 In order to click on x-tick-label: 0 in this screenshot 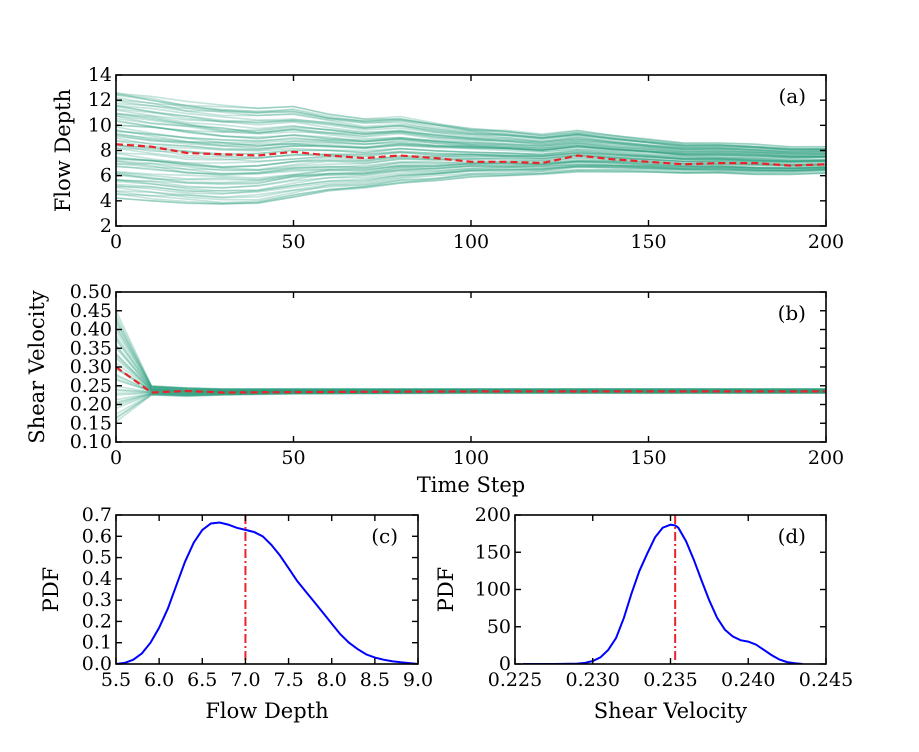, I will do `click(116, 458)`.